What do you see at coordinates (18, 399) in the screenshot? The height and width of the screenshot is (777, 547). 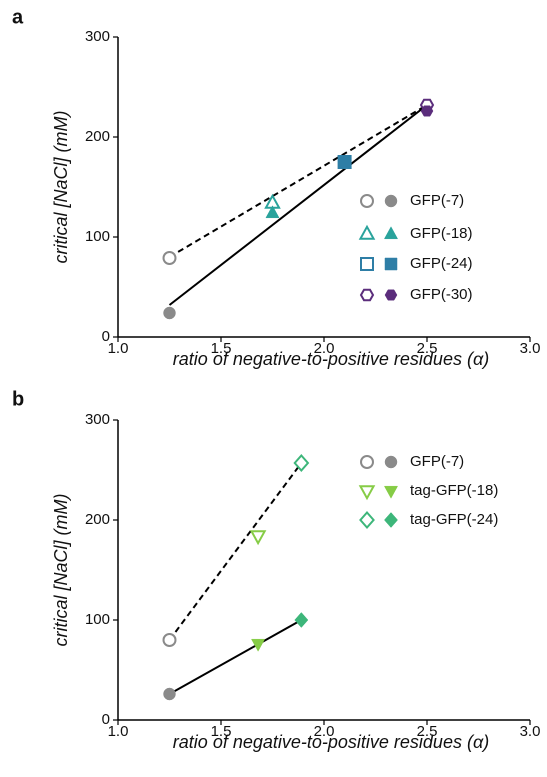 I see `panel-label: b` at bounding box center [18, 399].